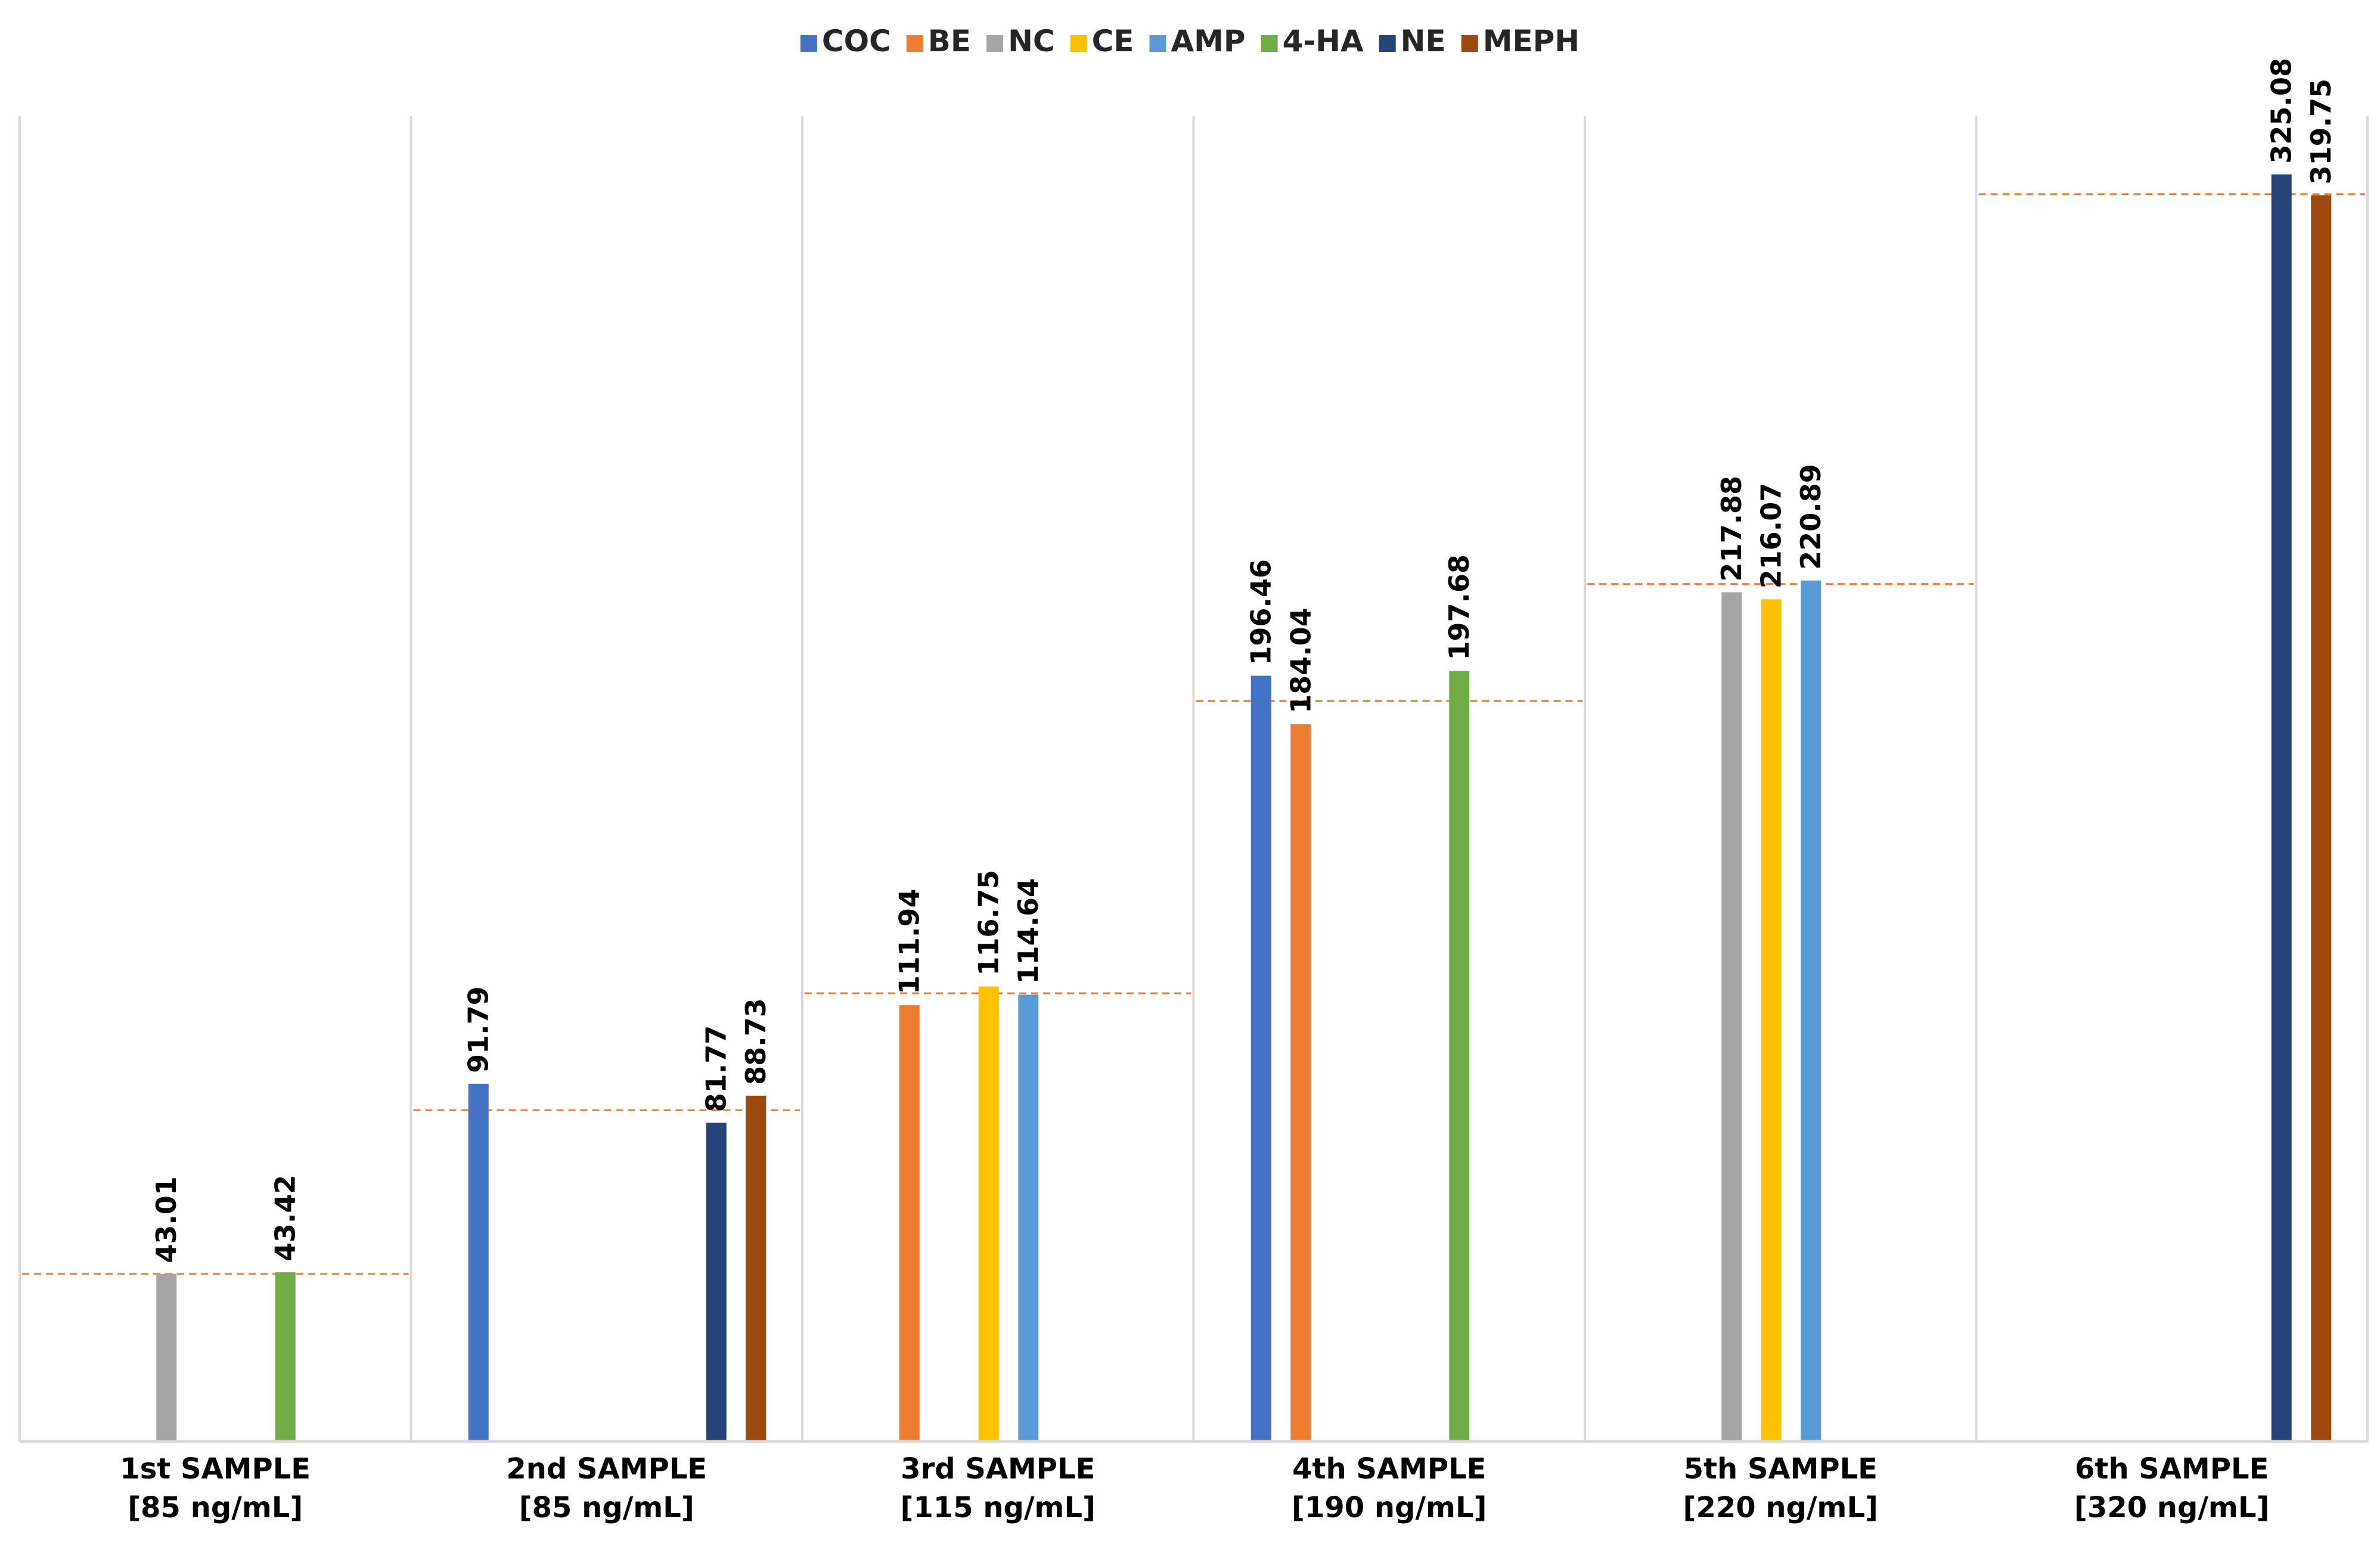 Image resolution: width=2380 pixels, height=1553 pixels. What do you see at coordinates (1731, 529) in the screenshot?
I see `data-label: 217.88` at bounding box center [1731, 529].